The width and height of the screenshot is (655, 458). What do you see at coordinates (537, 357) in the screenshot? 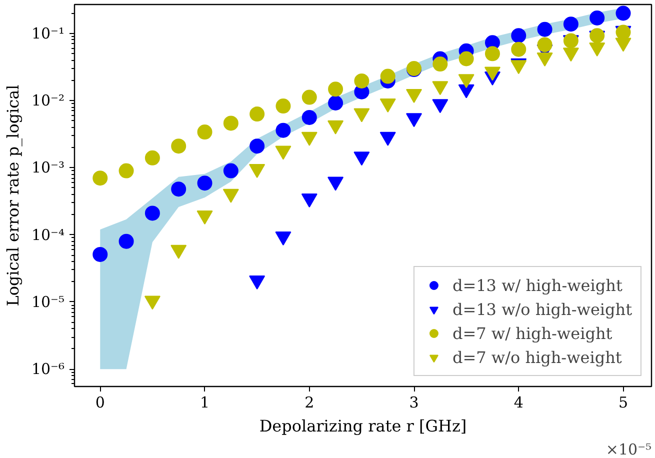
I see `legend-label: d=7 w/o high-weight` at bounding box center [537, 357].